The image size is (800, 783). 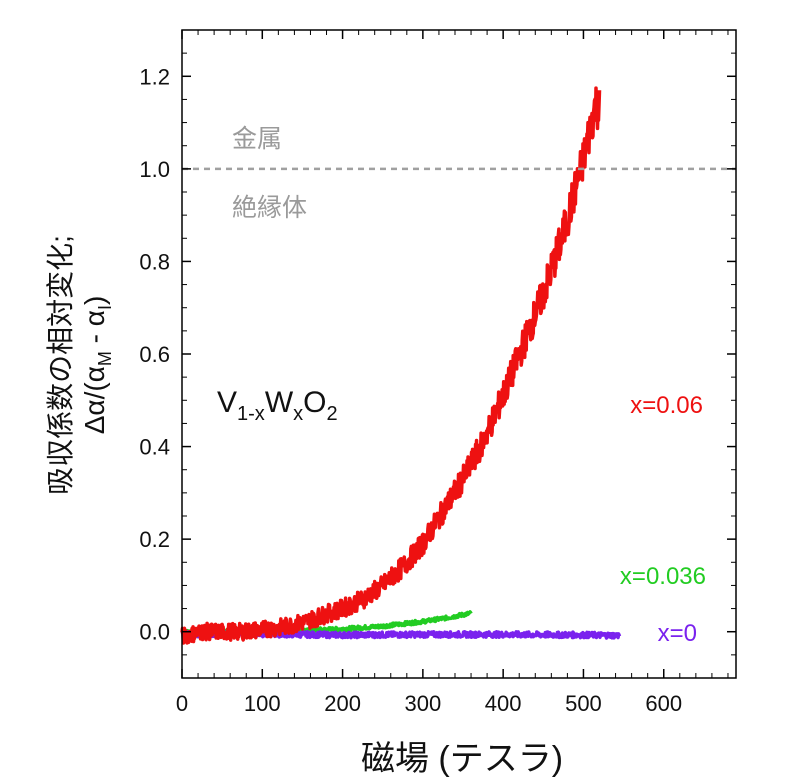 I want to click on formula-w: W, so click(x=279, y=402).